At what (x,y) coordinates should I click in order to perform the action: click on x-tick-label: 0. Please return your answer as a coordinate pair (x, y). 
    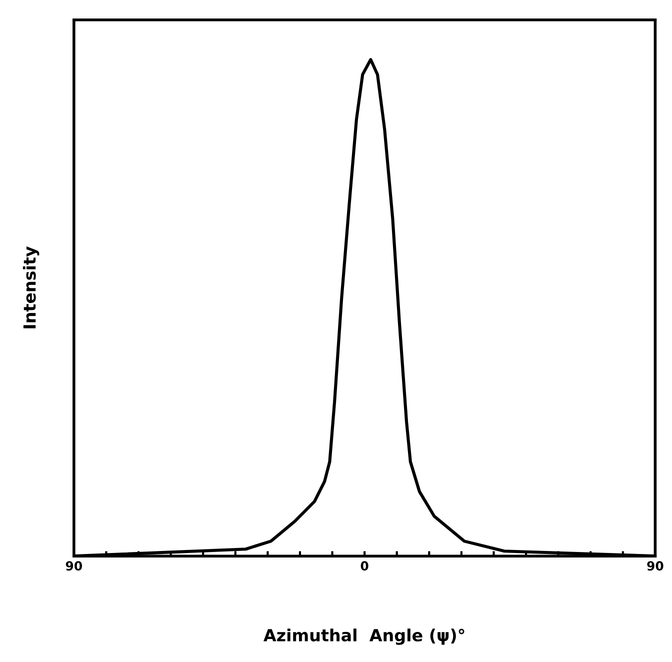
    Looking at the image, I should click on (364, 566).